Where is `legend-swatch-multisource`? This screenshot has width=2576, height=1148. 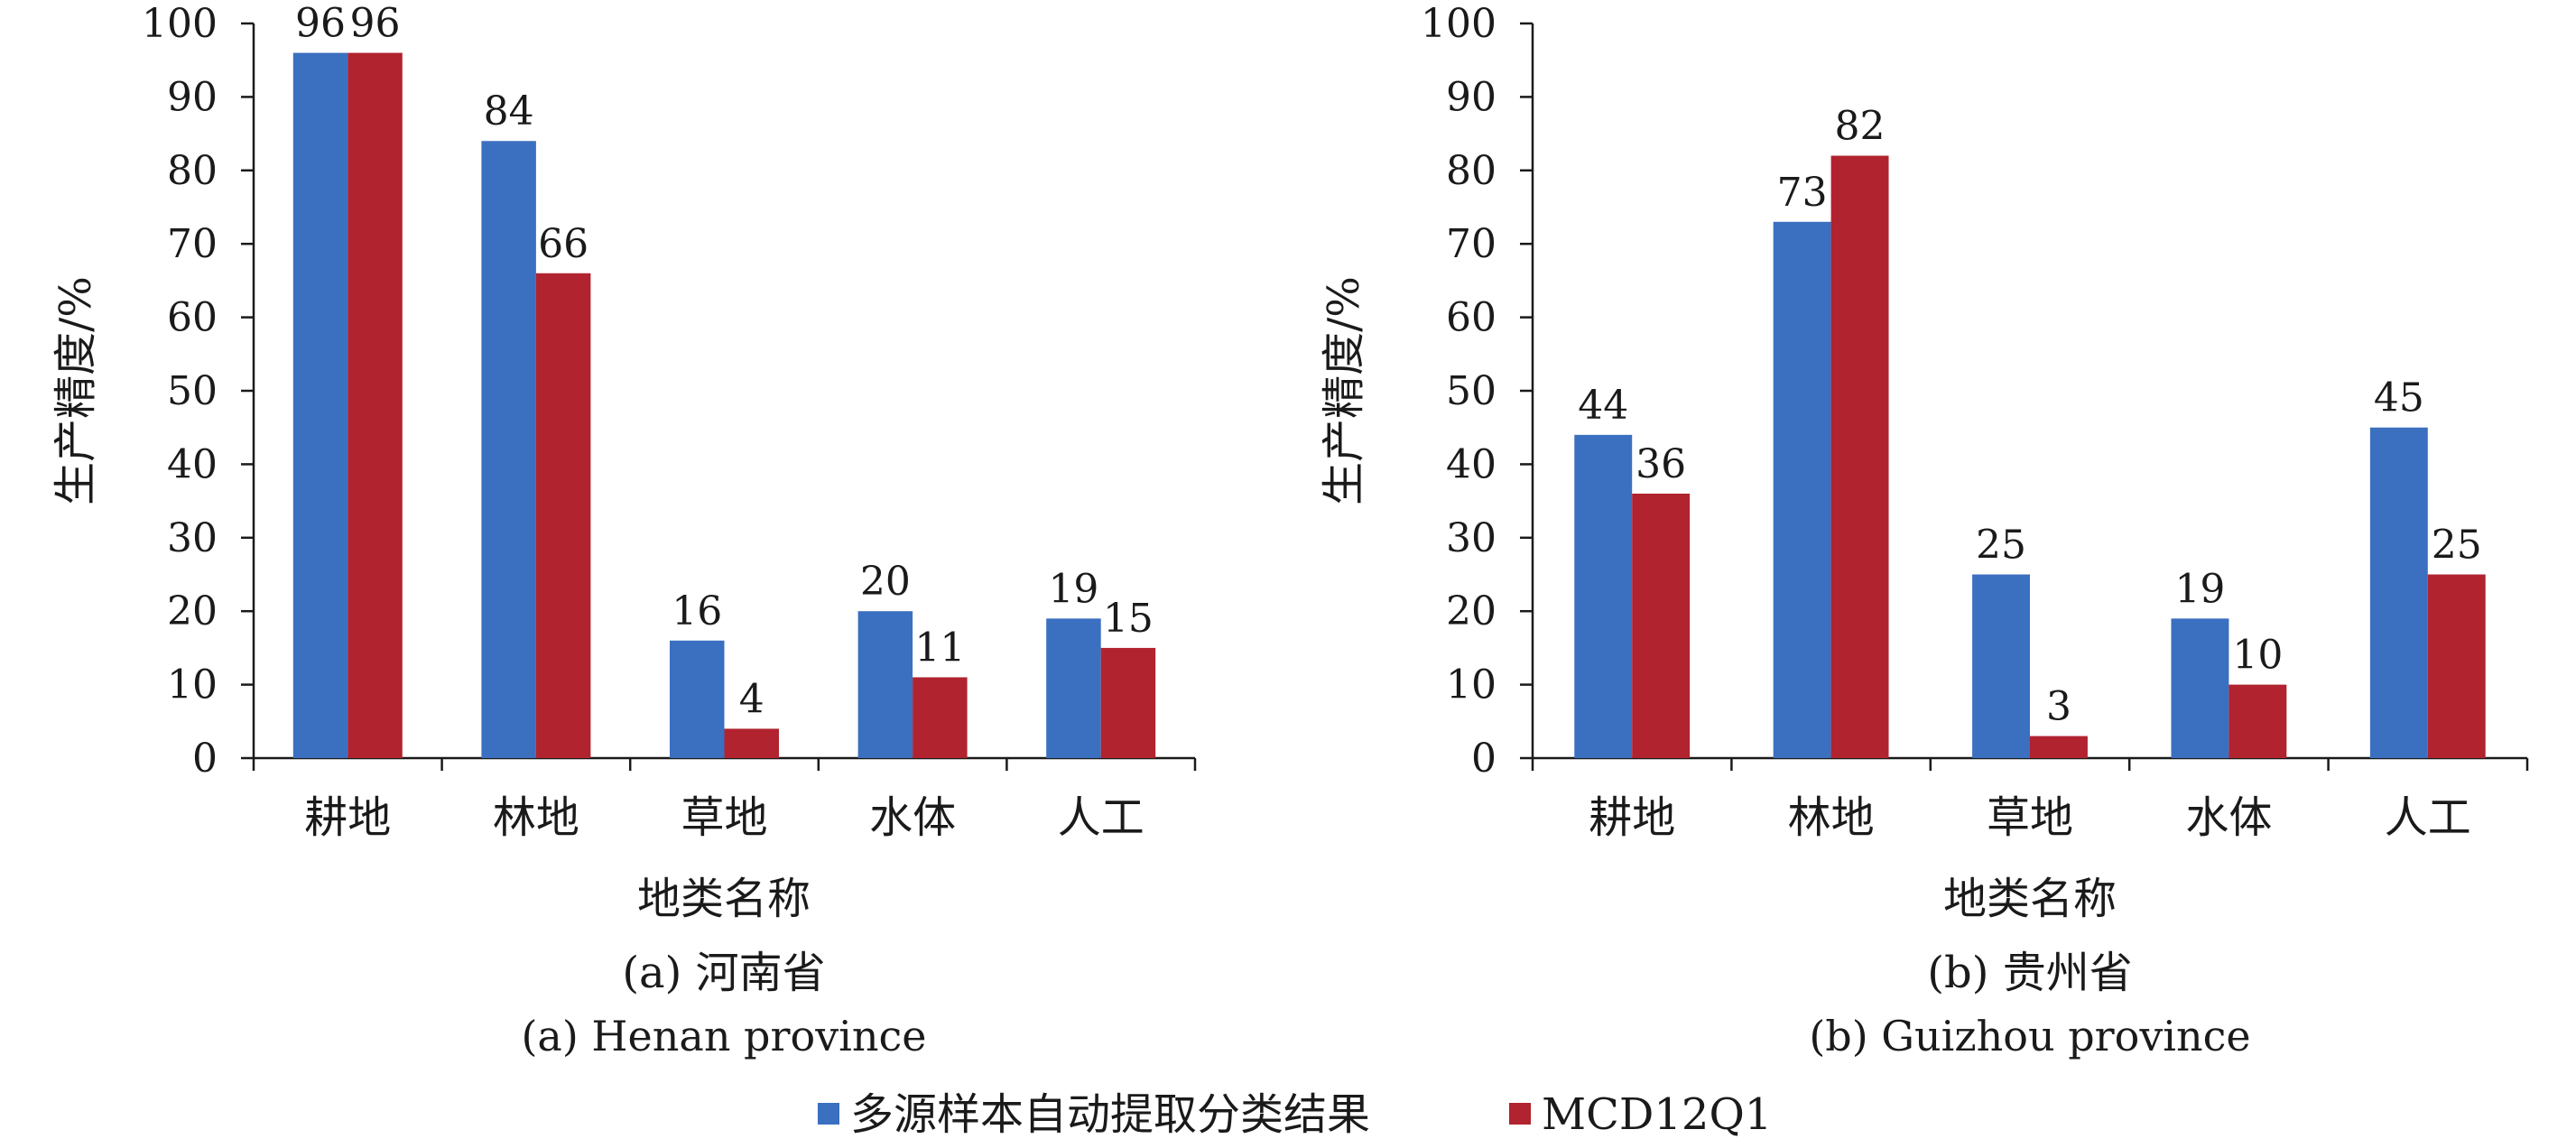
legend-swatch-multisource is located at coordinates (828, 1114).